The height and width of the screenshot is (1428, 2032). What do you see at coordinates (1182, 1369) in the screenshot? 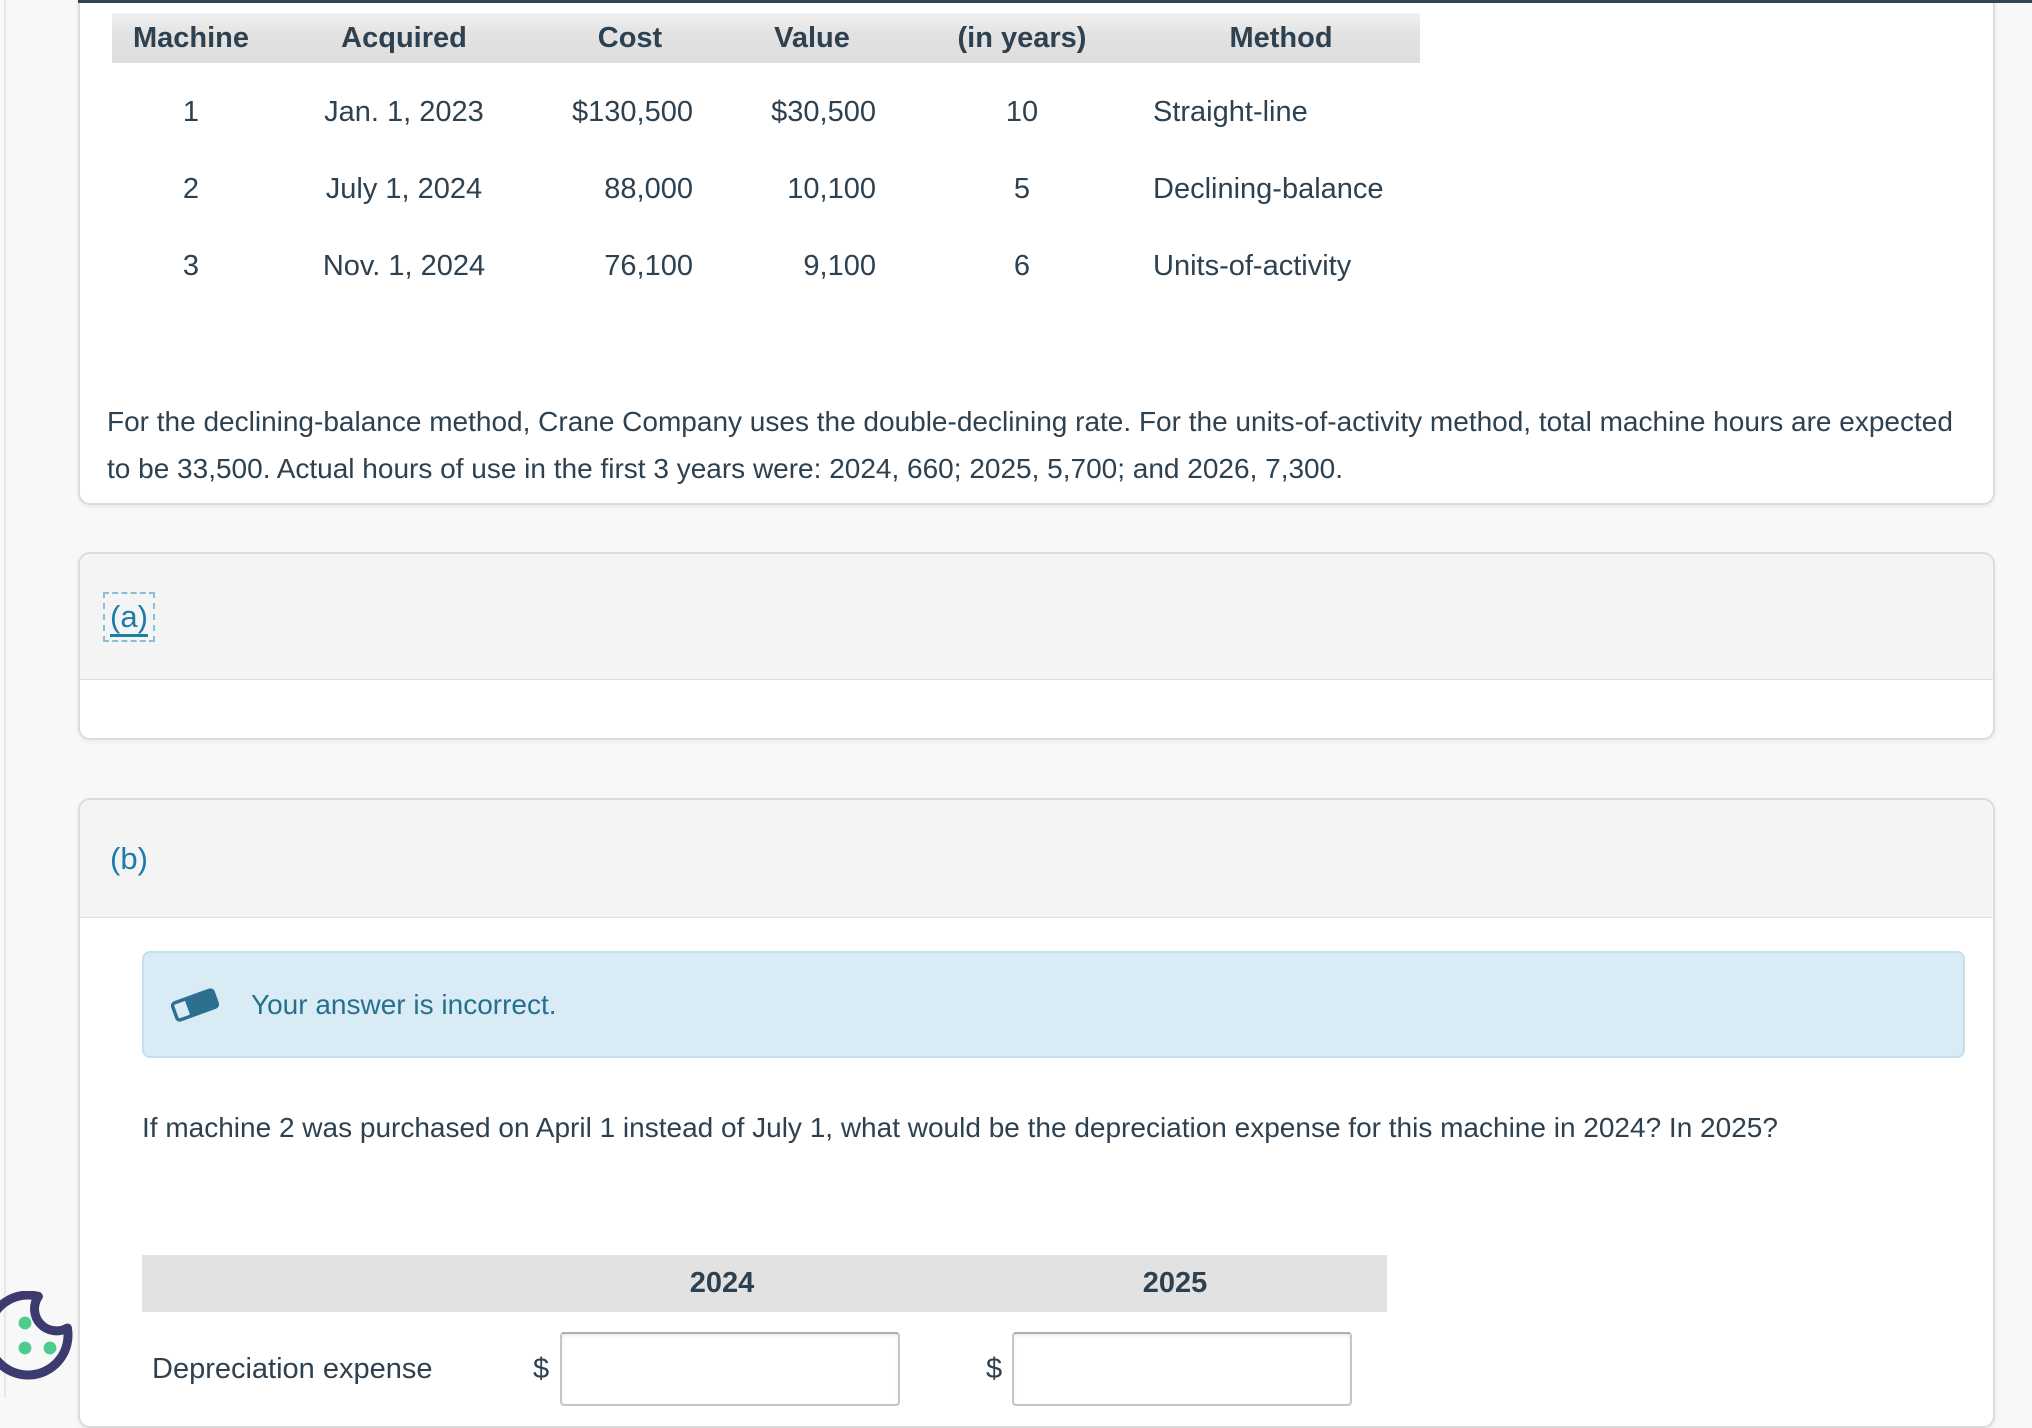
I see `depreciation-2025-input` at bounding box center [1182, 1369].